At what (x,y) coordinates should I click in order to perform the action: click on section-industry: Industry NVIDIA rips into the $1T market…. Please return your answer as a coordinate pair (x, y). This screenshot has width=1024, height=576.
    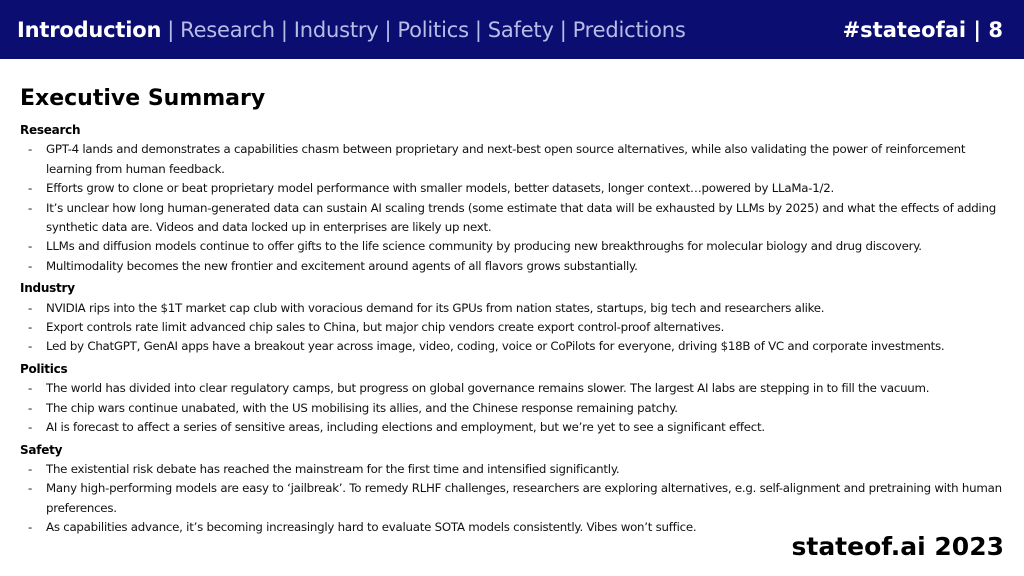
    Looking at the image, I should click on (512, 318).